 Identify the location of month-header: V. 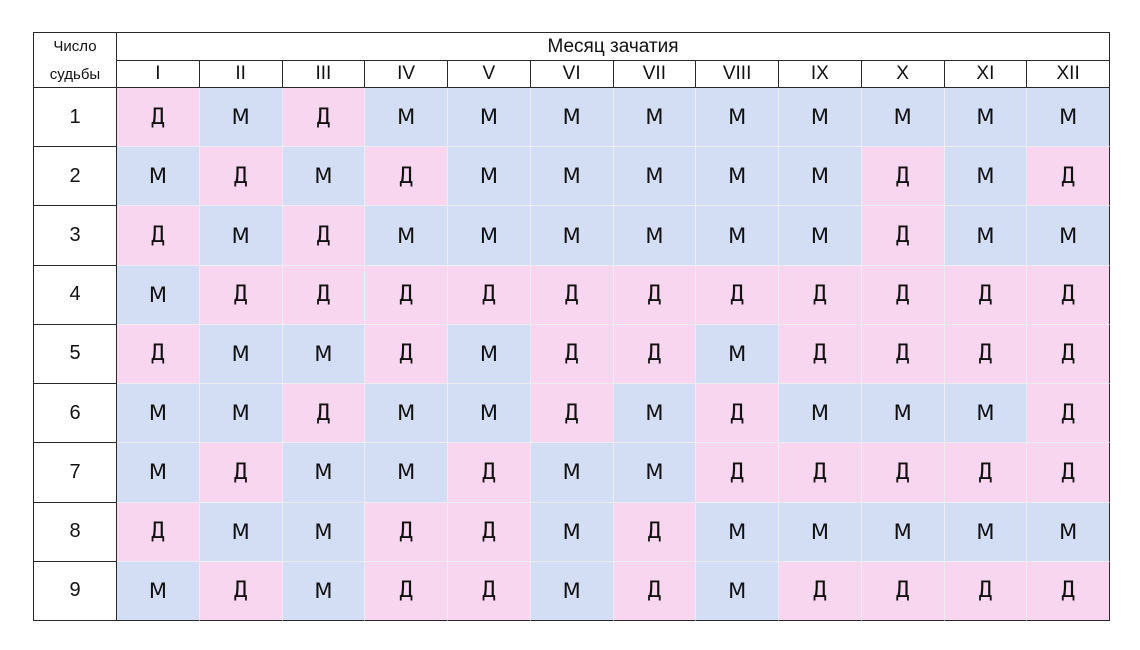
(489, 74).